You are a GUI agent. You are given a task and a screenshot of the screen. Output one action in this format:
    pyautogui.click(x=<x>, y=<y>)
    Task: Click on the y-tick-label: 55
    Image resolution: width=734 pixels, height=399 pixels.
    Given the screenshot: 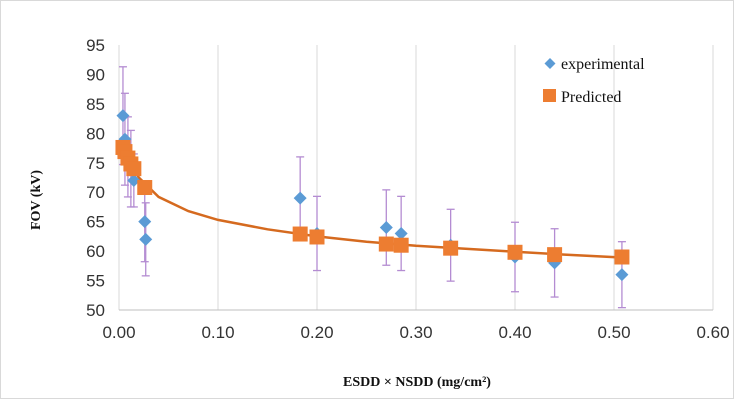 What is the action you would take?
    pyautogui.click(x=95, y=281)
    